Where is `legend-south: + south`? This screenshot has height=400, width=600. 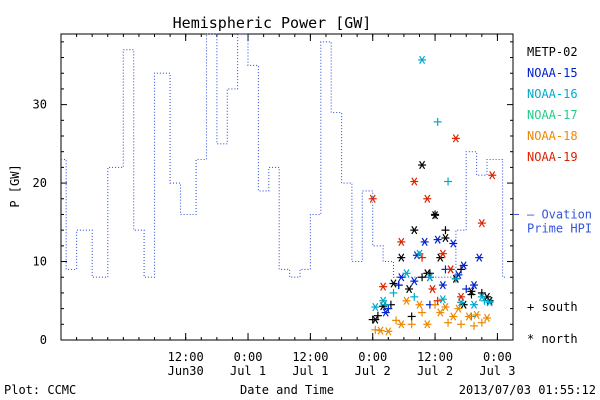
legend-south: + south is located at coordinates (552, 307).